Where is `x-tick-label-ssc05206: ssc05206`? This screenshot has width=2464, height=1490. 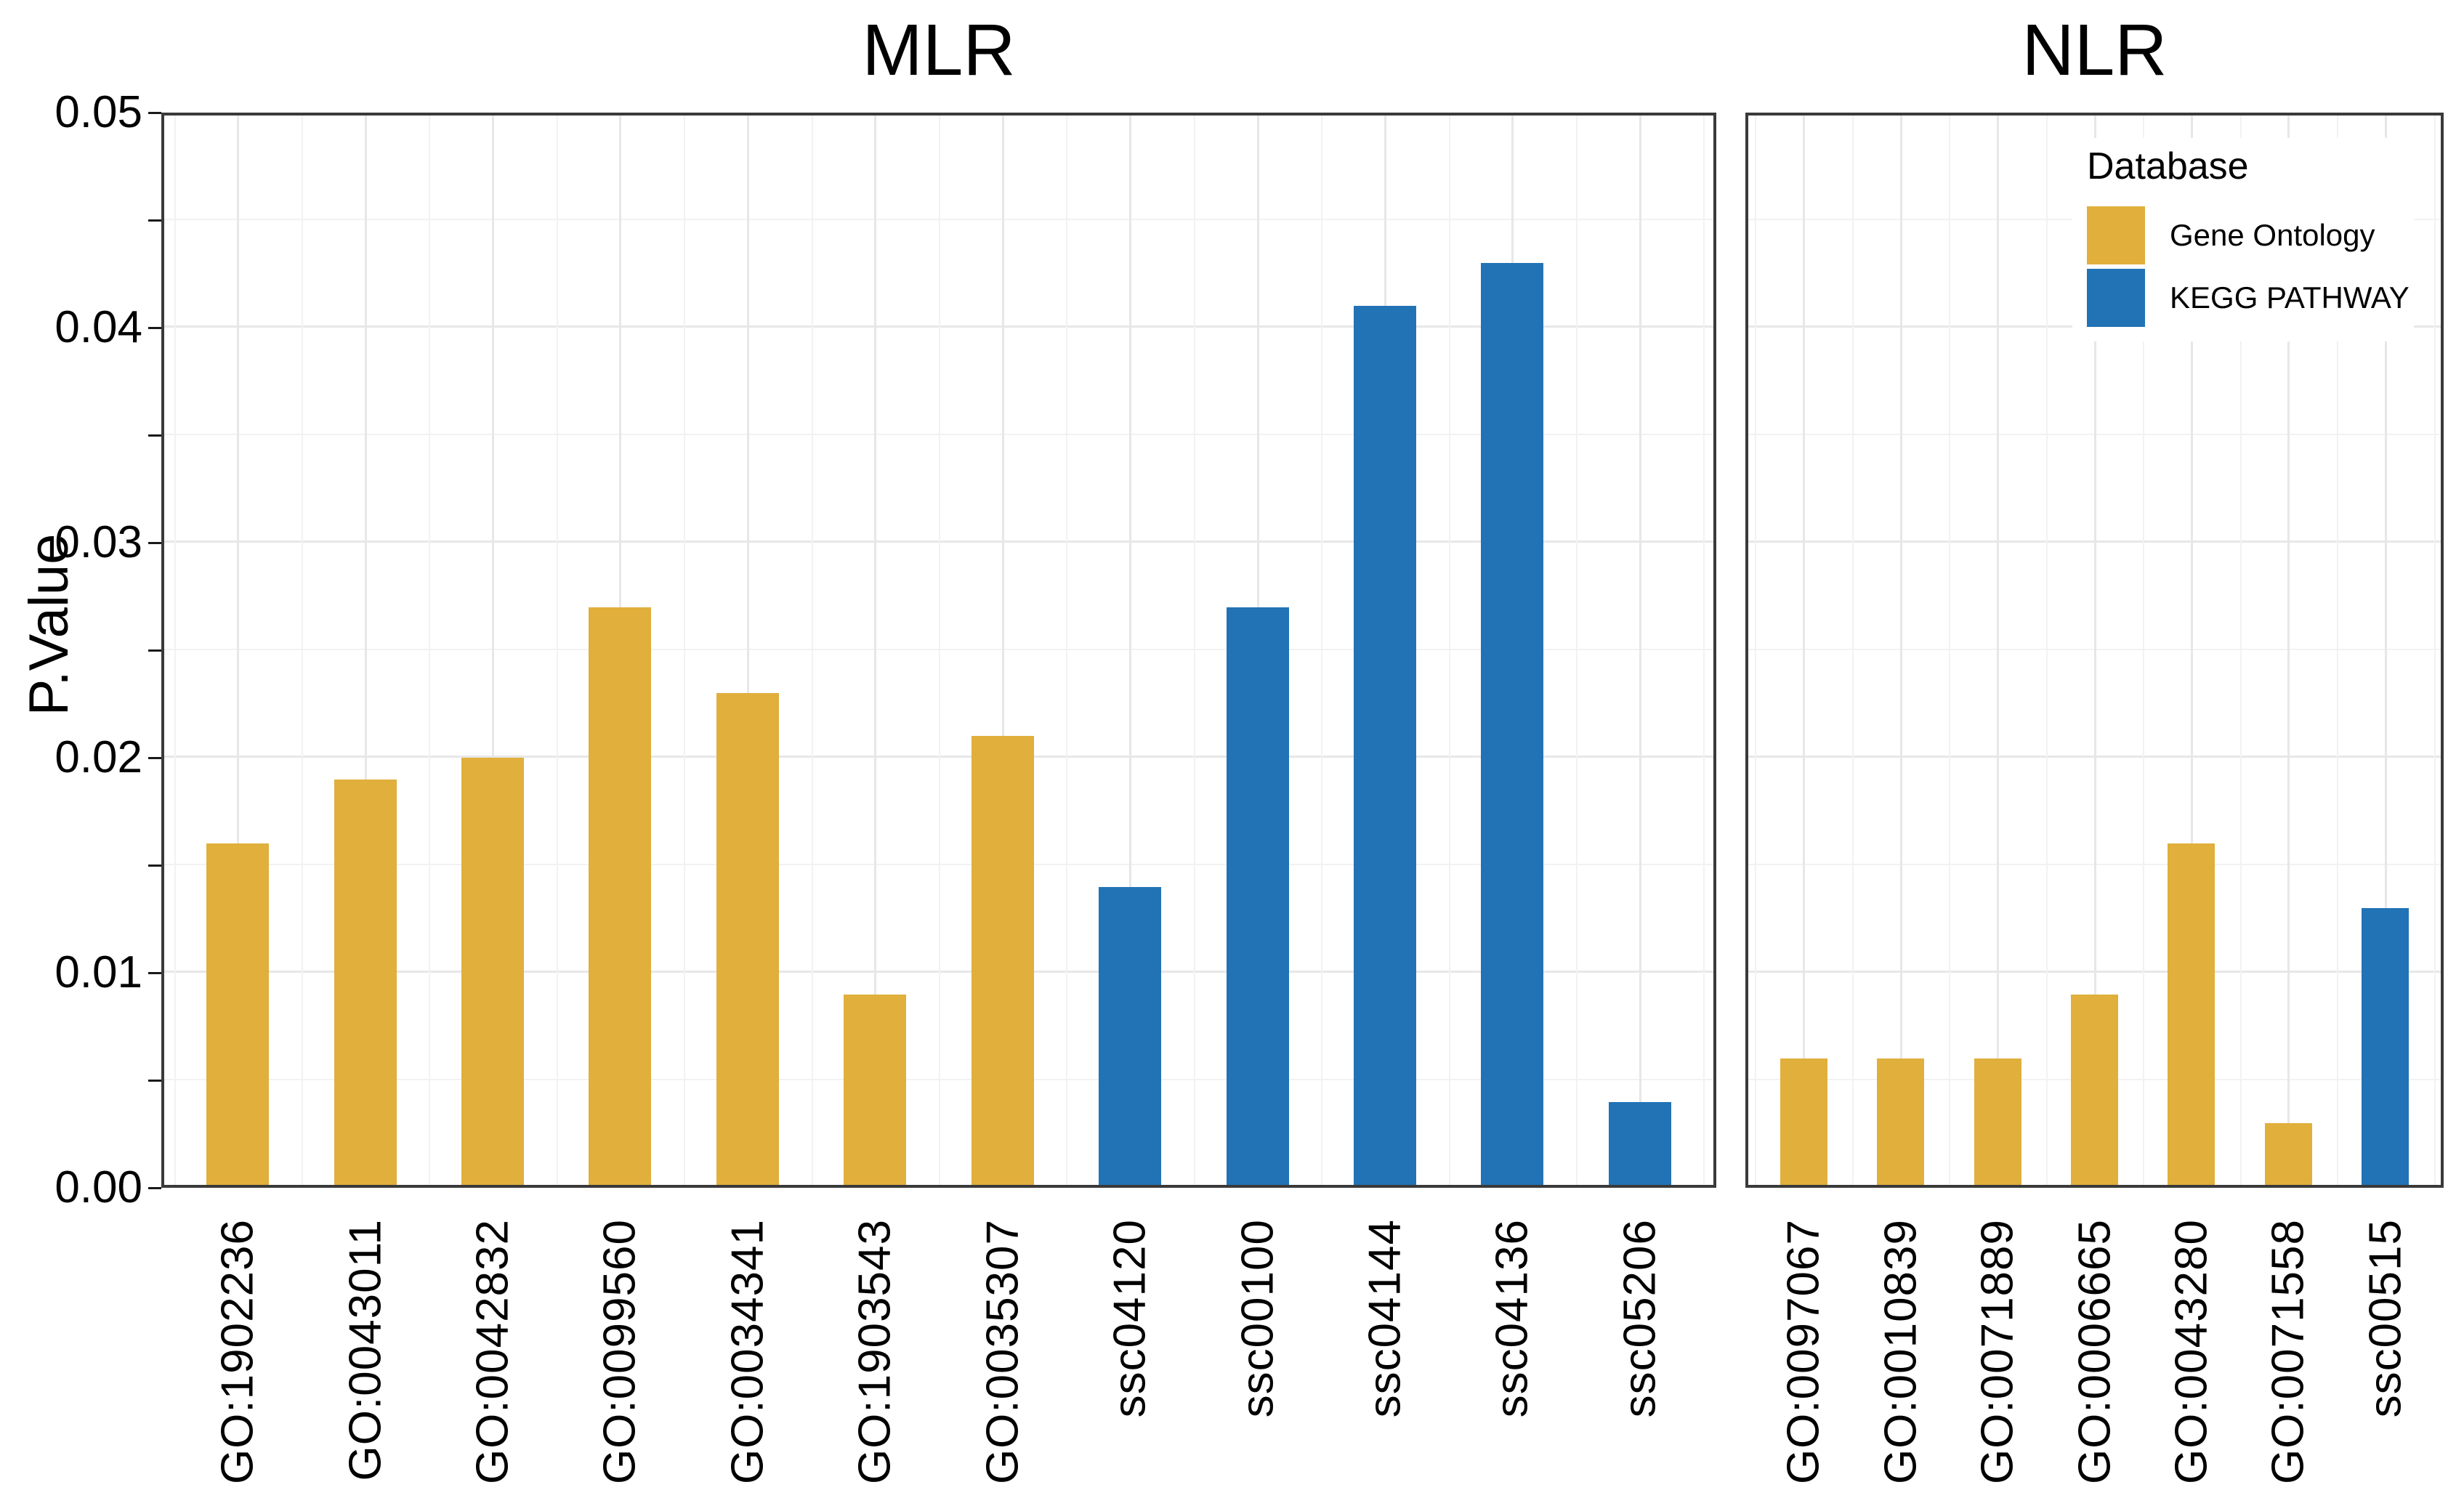 x-tick-label-ssc05206: ssc05206 is located at coordinates (1640, 1318).